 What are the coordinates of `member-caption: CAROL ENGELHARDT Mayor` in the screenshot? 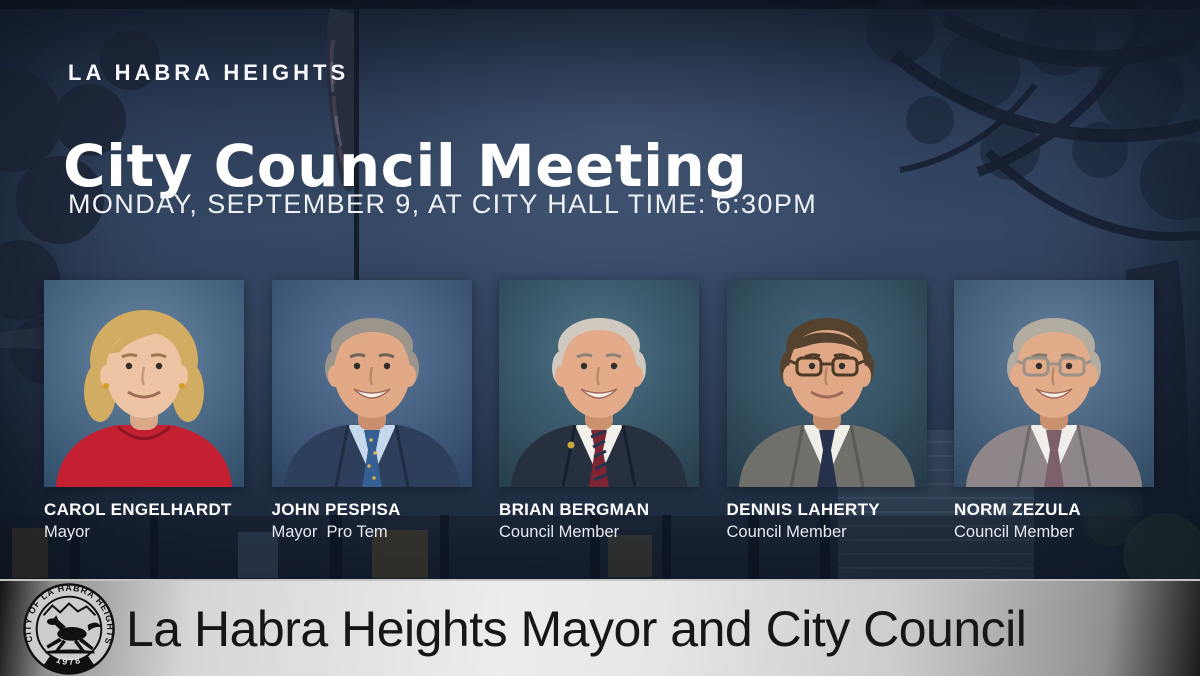 It's located at (144, 521).